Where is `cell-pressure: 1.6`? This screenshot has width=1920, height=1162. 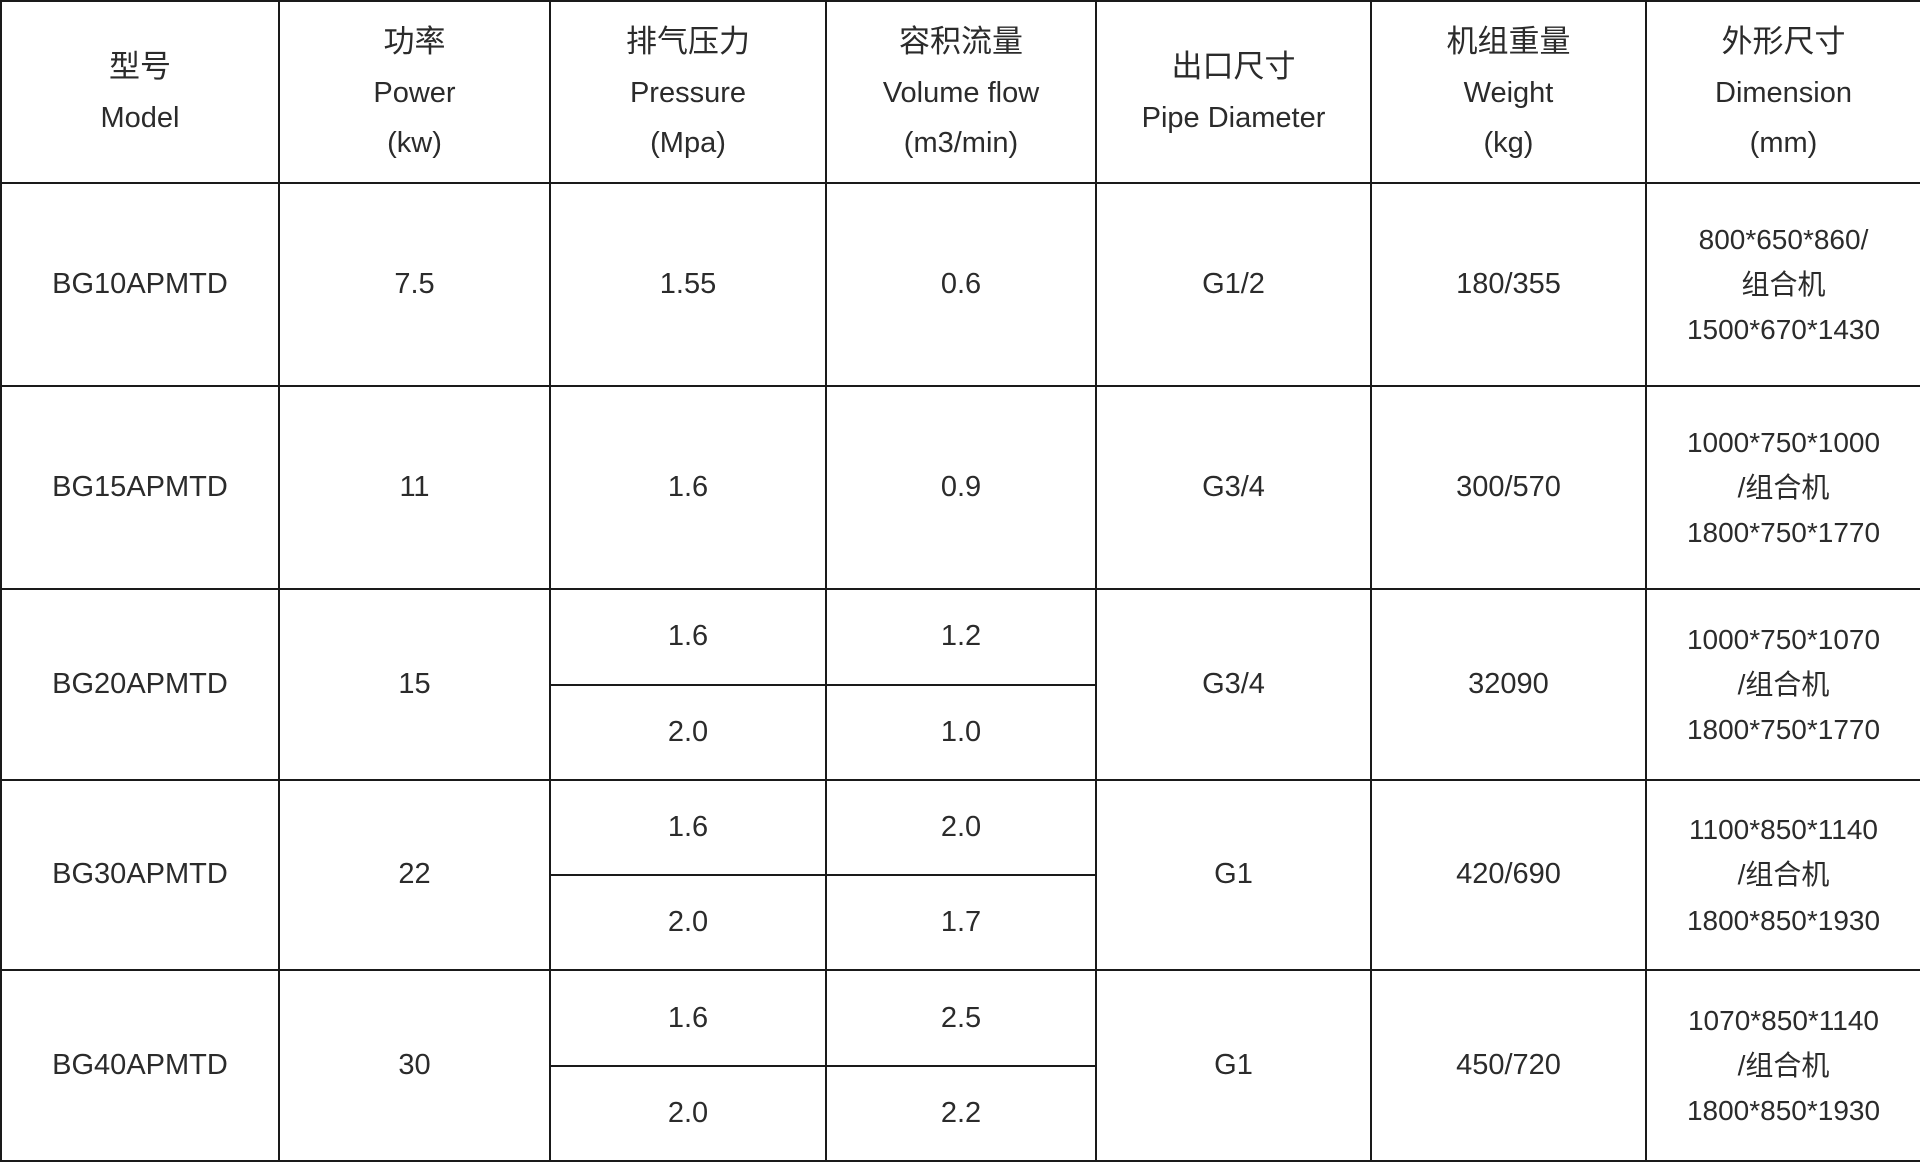
cell-pressure: 1.6 is located at coordinates (688, 488).